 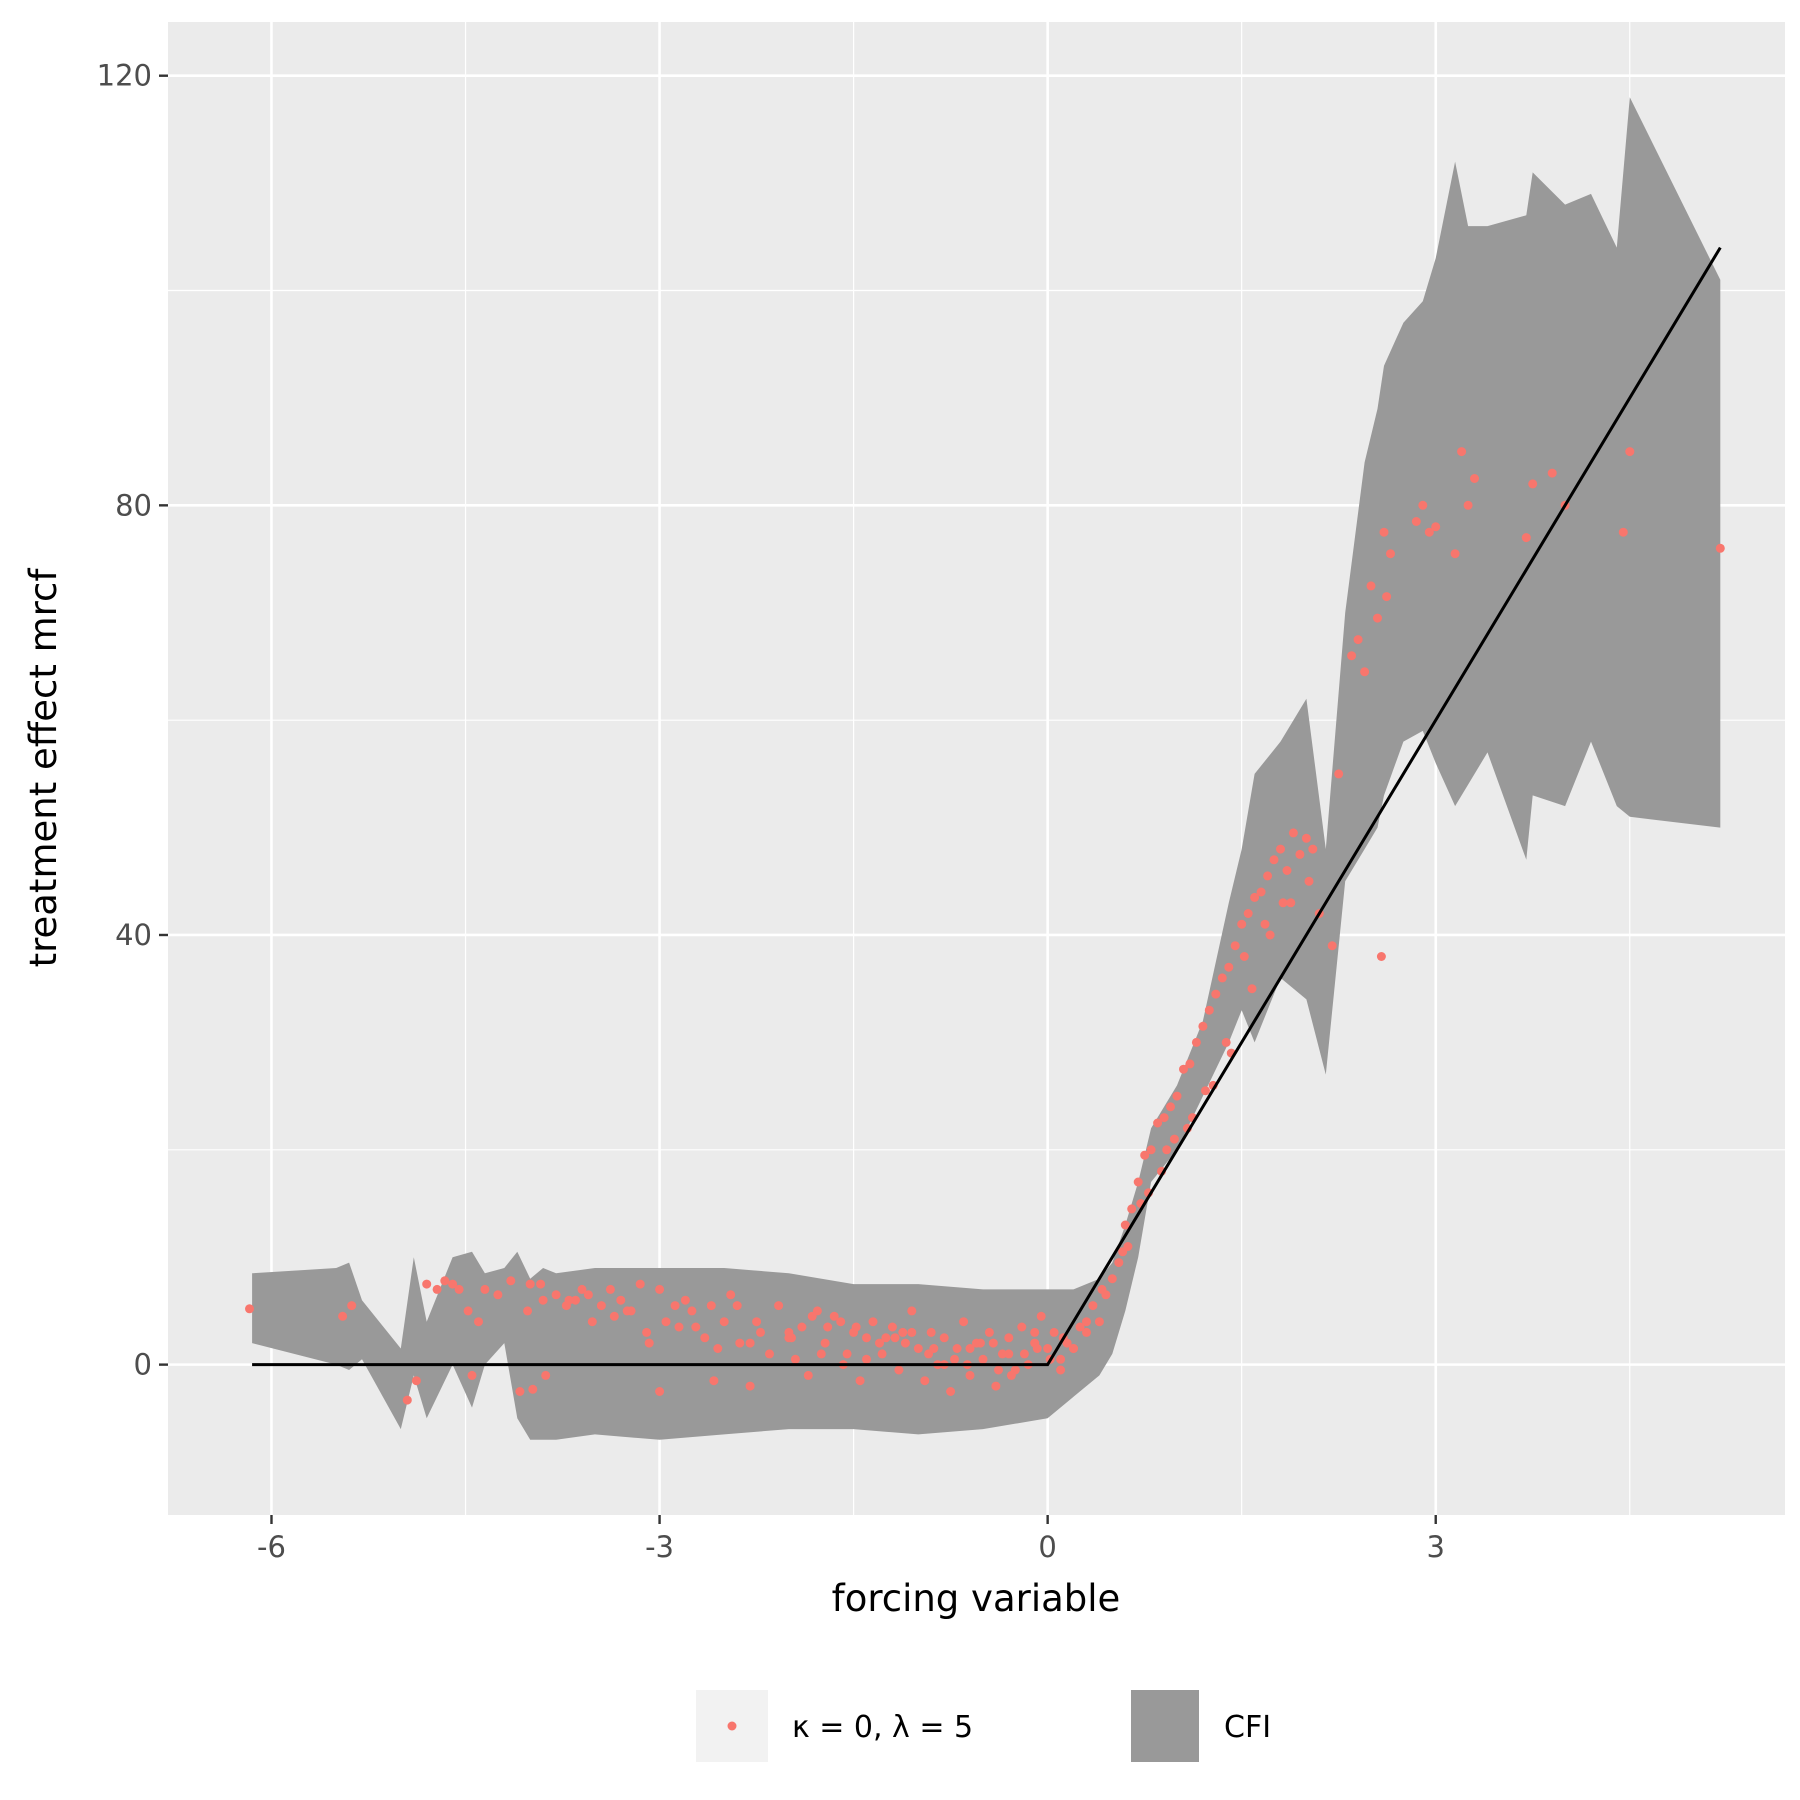 I want to click on legend: κ = 0, λ = 5 CFI, so click(x=983, y=1726).